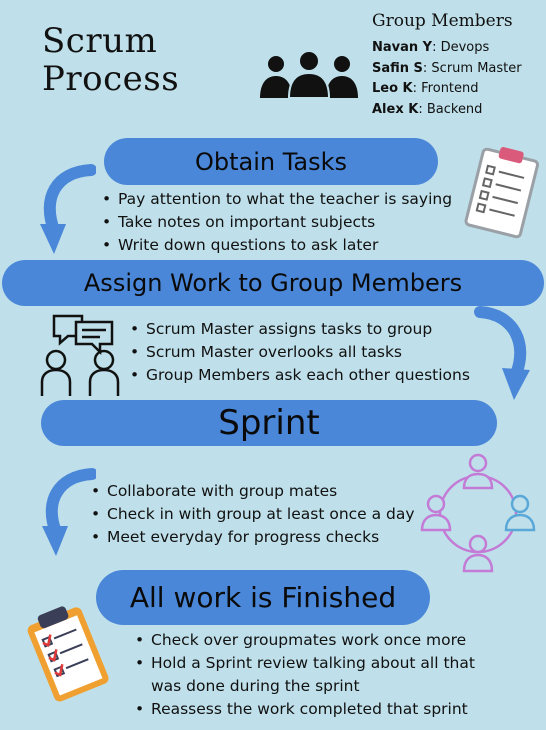  Describe the element at coordinates (502, 193) in the screenshot. I see `clipboard-checklist-icon` at that location.